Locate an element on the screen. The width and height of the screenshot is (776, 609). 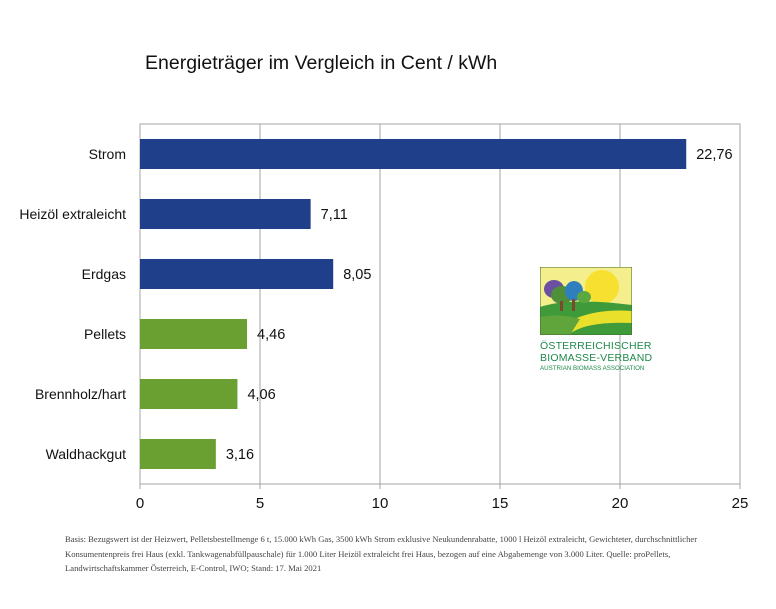
data-label: 4,06 is located at coordinates (261, 395).